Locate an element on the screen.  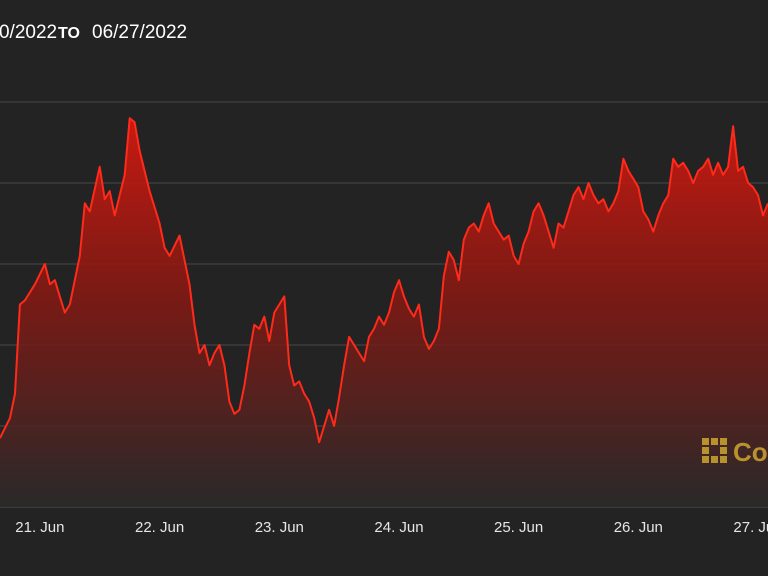
date-from: 06/20/2022 is located at coordinates (28, 32).